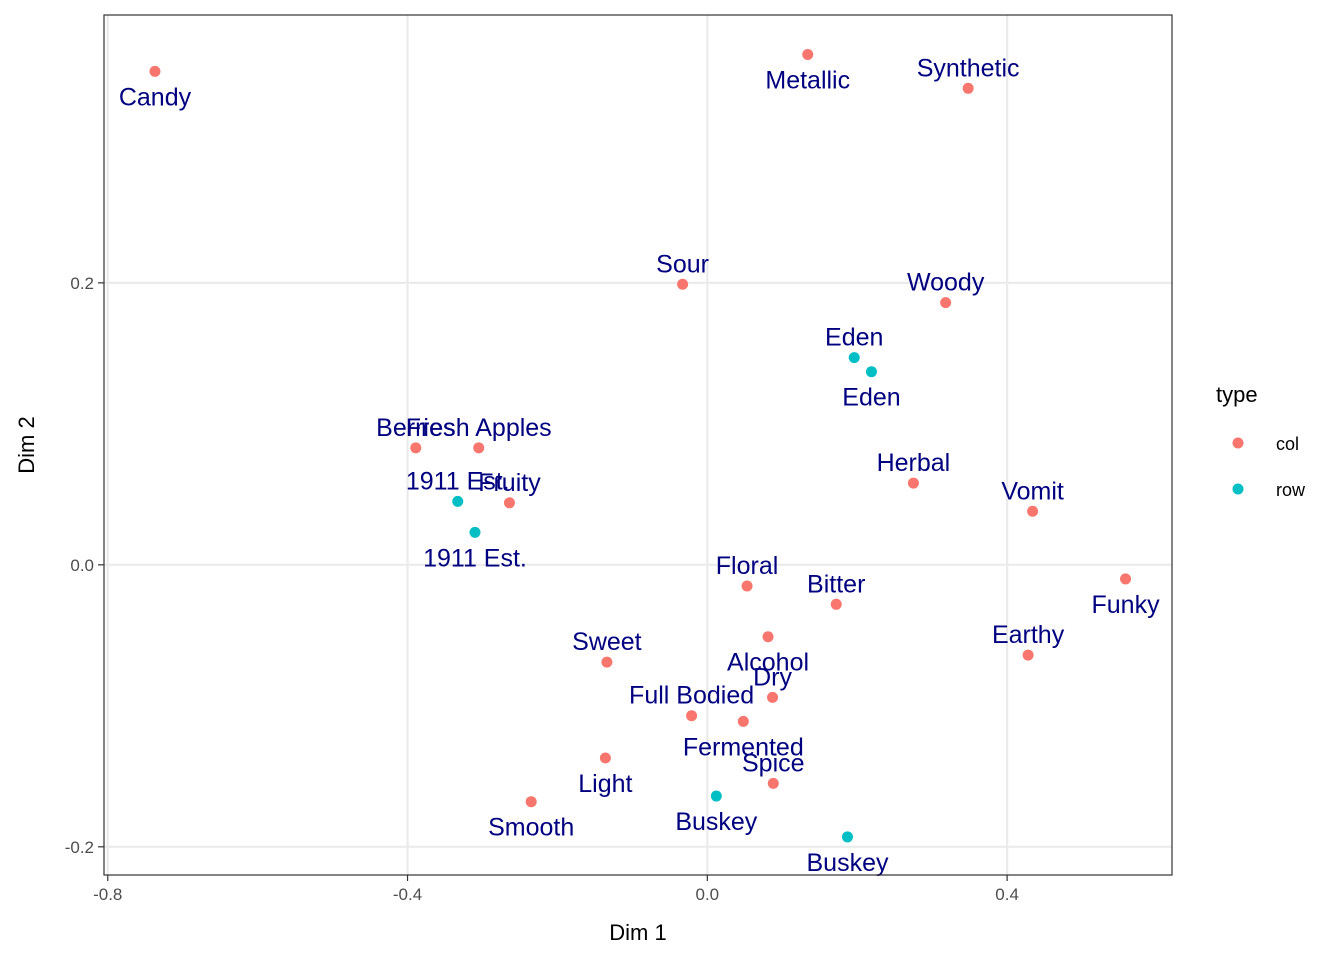  What do you see at coordinates (509, 483) in the screenshot?
I see `data-label: Fruity` at bounding box center [509, 483].